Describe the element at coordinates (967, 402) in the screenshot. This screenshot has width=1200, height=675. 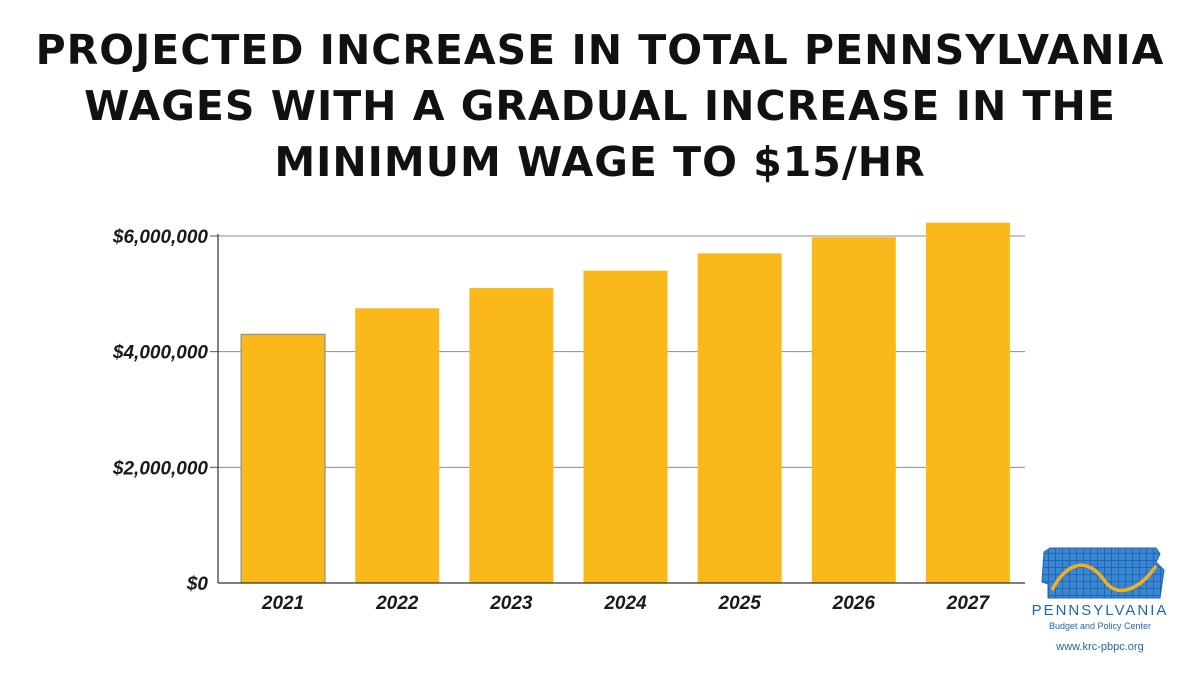
I see `bar-2027` at that location.